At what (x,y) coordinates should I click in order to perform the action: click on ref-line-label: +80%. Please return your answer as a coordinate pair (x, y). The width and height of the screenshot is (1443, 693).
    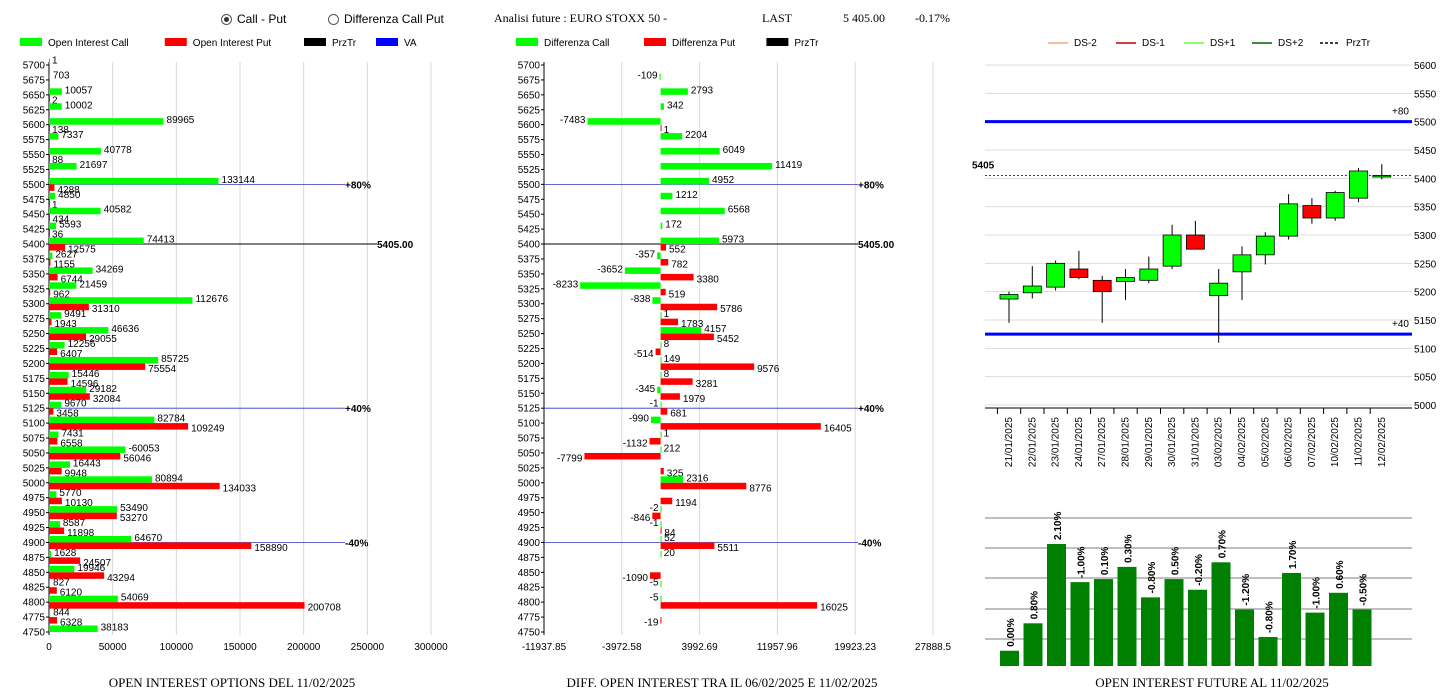
    Looking at the image, I should click on (358, 185).